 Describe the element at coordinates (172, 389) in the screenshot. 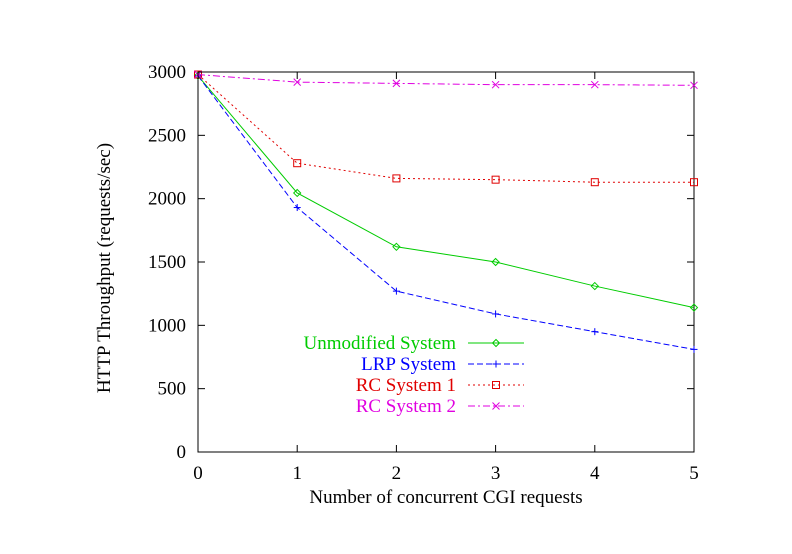

I see `y-tick-label: 500` at that location.